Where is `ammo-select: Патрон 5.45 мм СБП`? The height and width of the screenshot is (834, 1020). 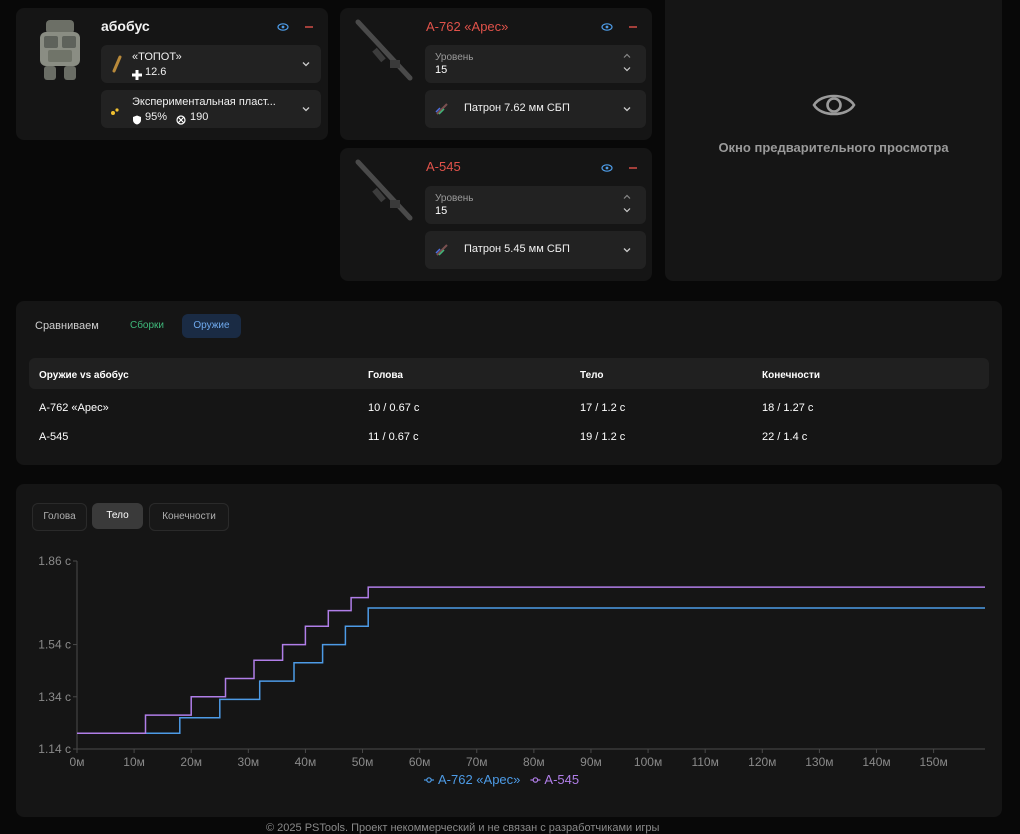
ammo-select: Патрон 5.45 мм СБП is located at coordinates (535, 250).